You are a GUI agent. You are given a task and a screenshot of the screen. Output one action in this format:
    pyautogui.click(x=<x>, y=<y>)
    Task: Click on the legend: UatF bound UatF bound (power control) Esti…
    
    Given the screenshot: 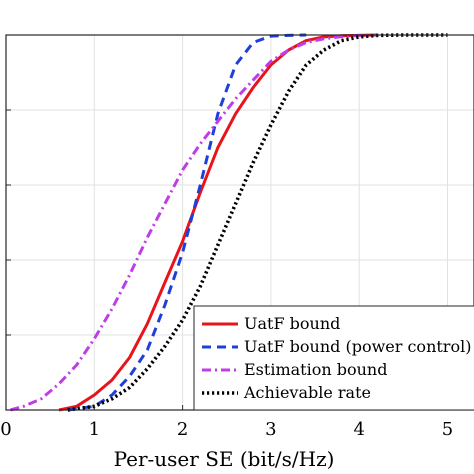 What is the action you would take?
    pyautogui.click(x=333, y=358)
    